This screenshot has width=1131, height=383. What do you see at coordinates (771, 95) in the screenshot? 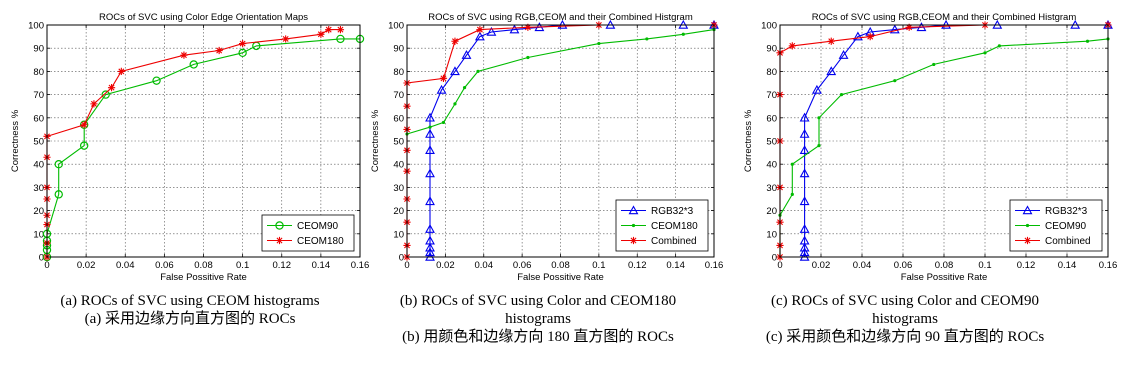
I see `y-tick-label: 70` at bounding box center [771, 95].